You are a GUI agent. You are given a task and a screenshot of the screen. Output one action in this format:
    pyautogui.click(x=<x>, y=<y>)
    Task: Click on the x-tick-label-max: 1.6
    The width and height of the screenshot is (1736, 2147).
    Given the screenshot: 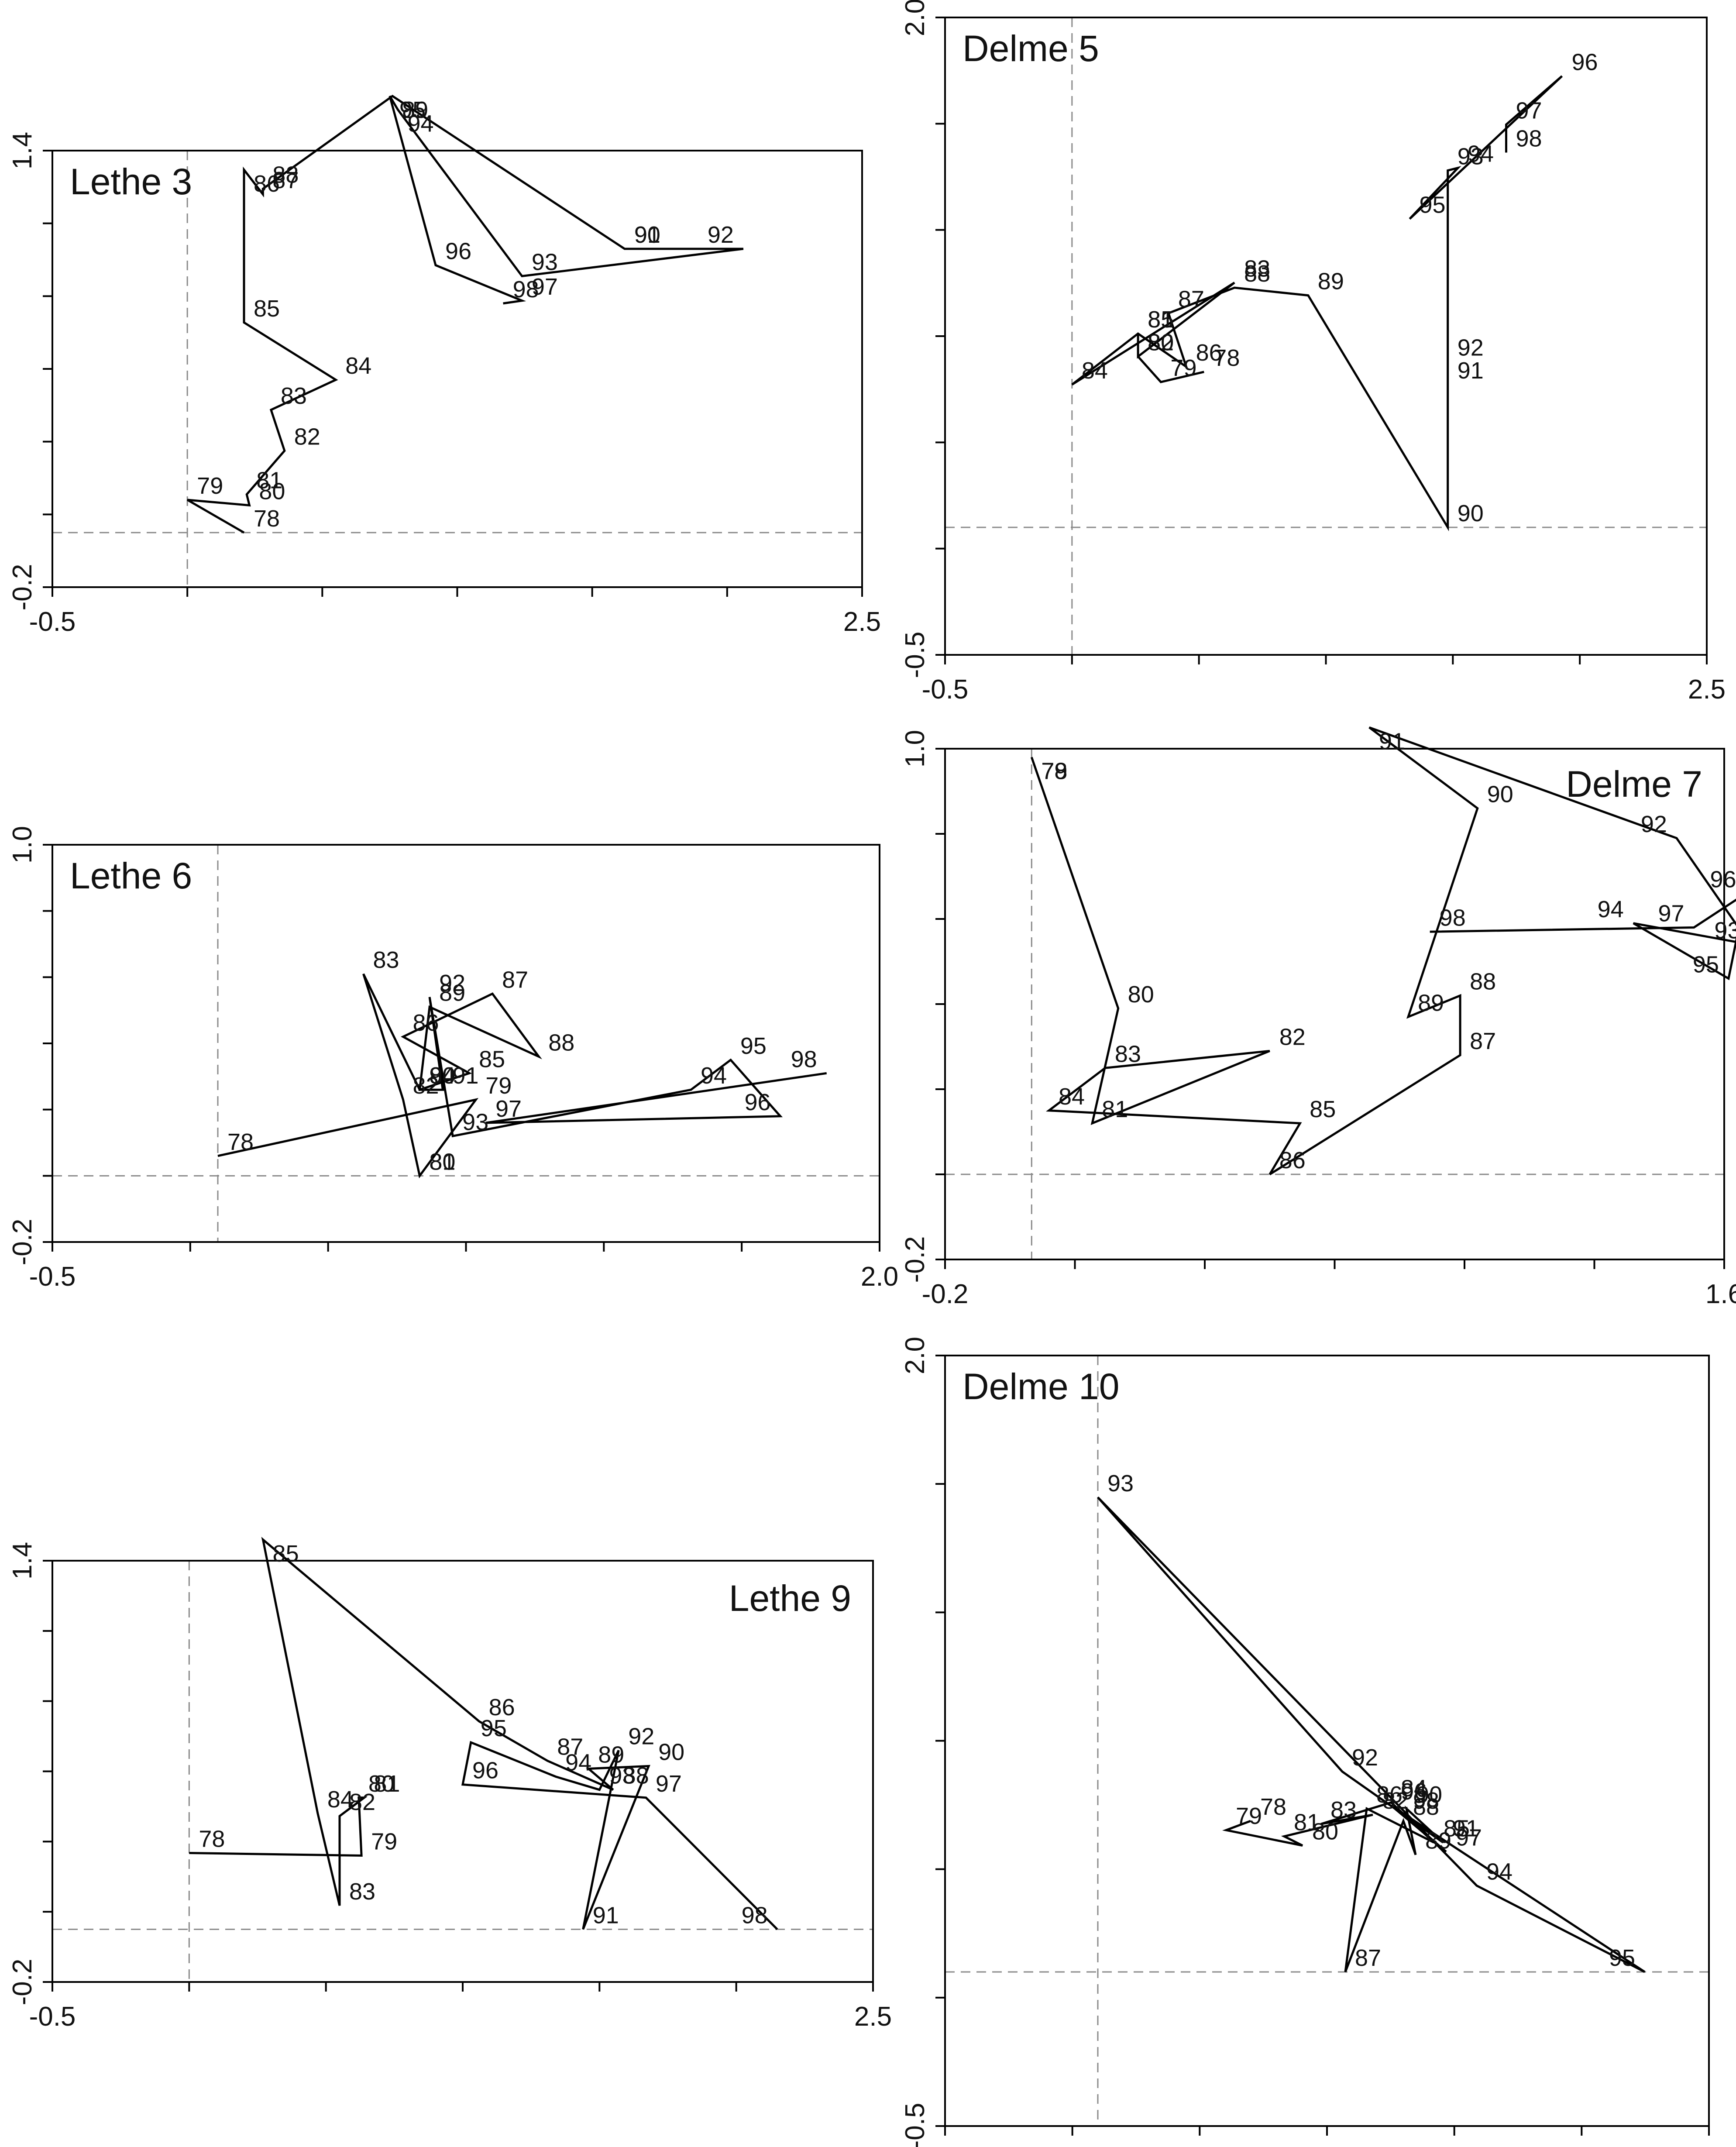 What is the action you would take?
    pyautogui.click(x=1720, y=1294)
    